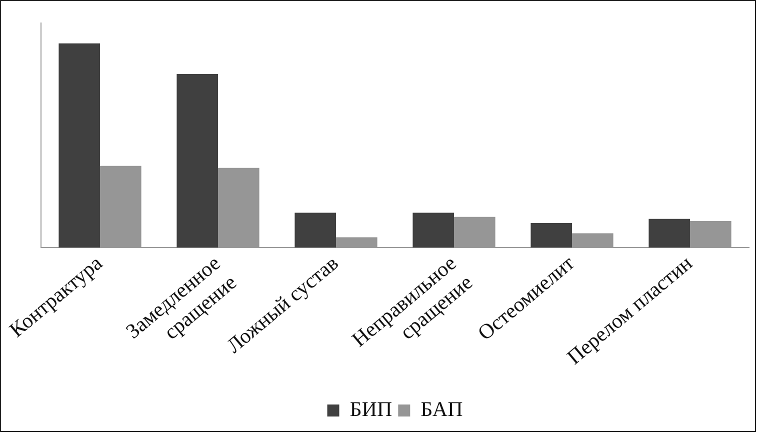  What do you see at coordinates (371, 409) in the screenshot?
I see `legend-label: БИП` at bounding box center [371, 409].